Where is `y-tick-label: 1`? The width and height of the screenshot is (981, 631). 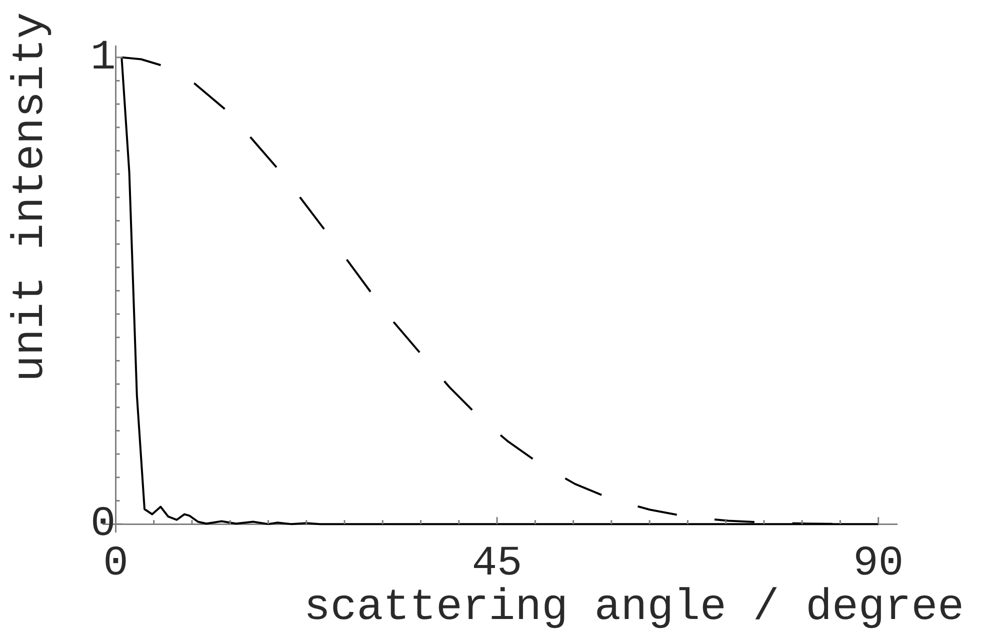
y-tick-label: 1 is located at coordinates (103, 58).